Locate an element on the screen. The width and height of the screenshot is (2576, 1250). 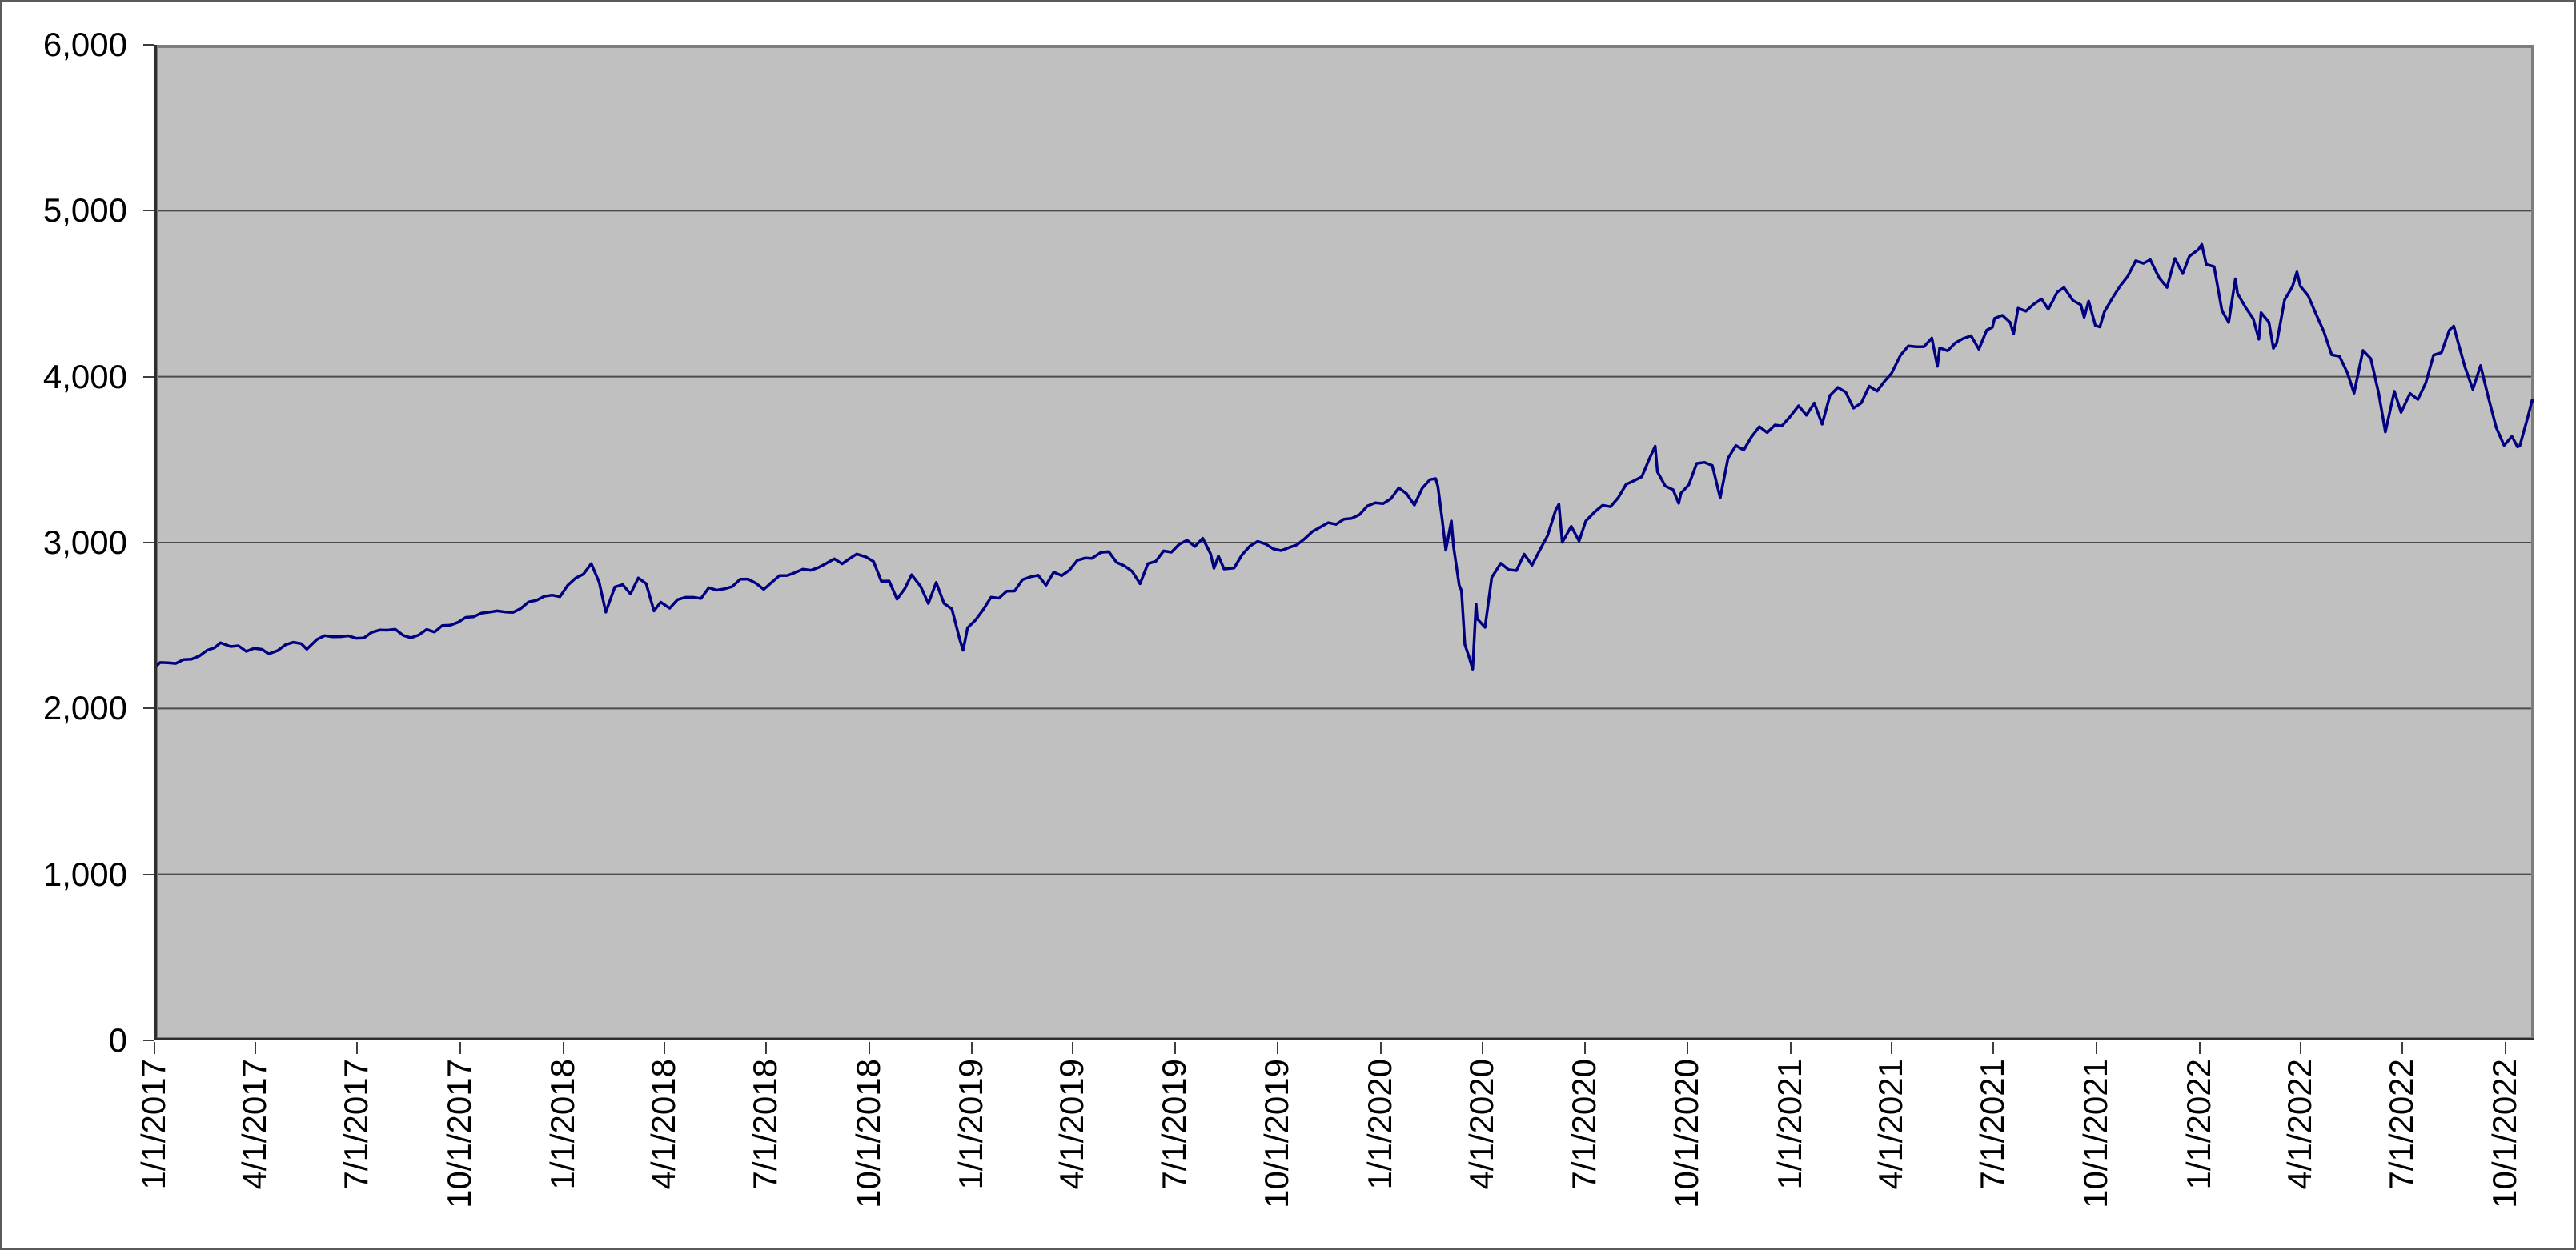
x-axis-tick-label: 1/1/2017 is located at coordinates (153, 1124).